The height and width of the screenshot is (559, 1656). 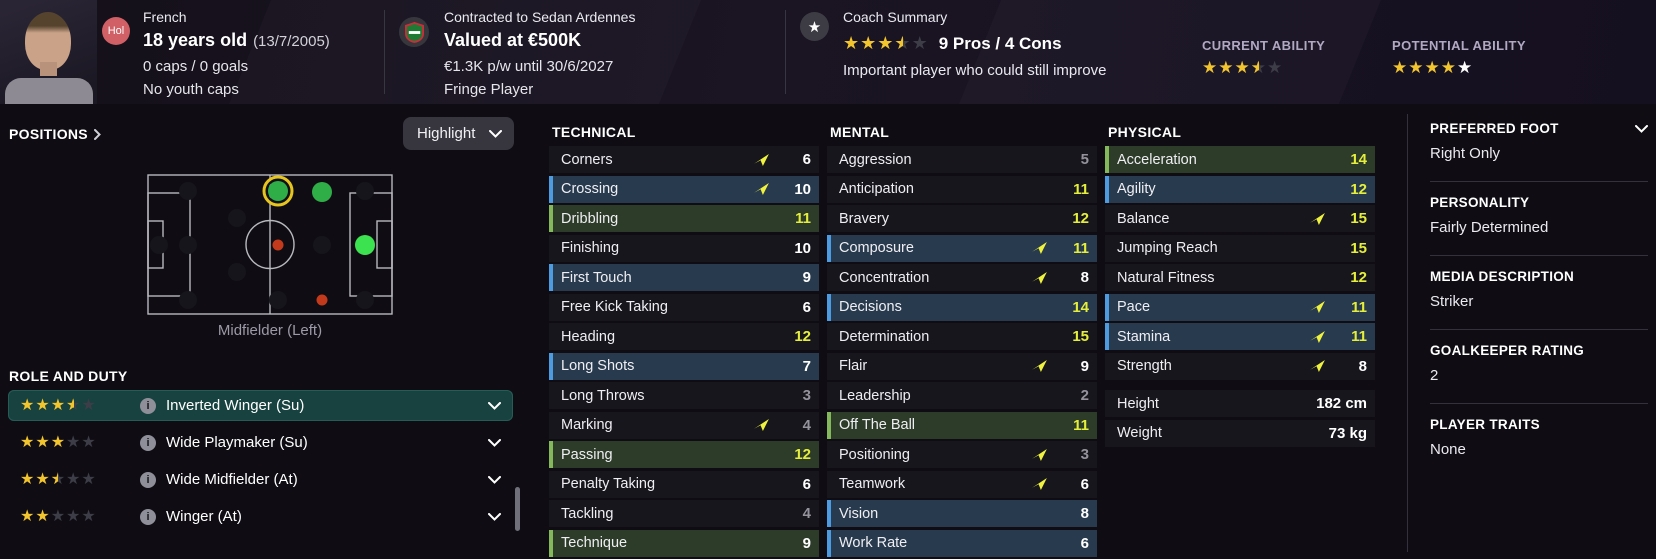 I want to click on role-rating-stars: ★ ★ ★ ★ ★, so click(x=68, y=442).